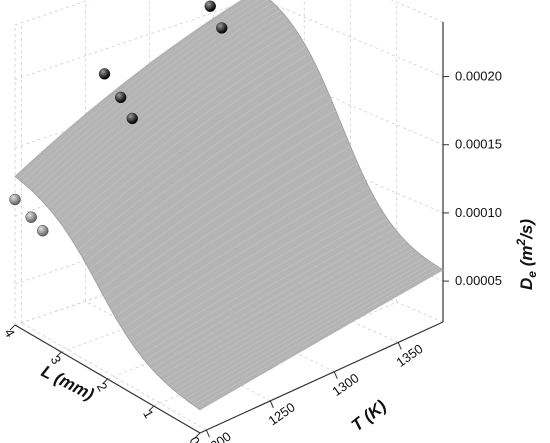 This screenshot has height=443, width=550. What do you see at coordinates (532, 274) in the screenshot?
I see `z-axis-label-sub: e` at bounding box center [532, 274].